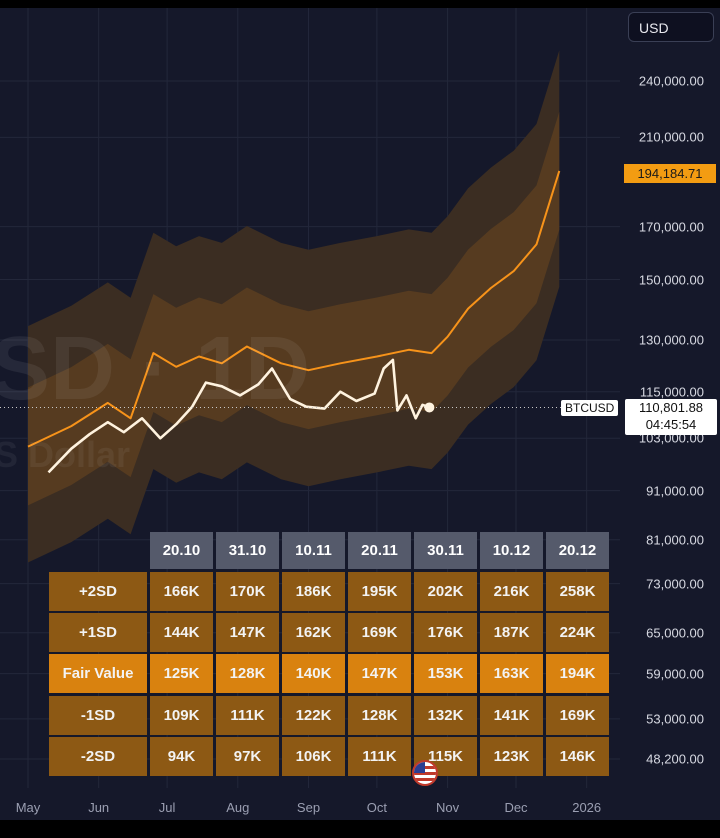 The height and width of the screenshot is (838, 720). What do you see at coordinates (511, 591) in the screenshot?
I see `value-cell: 216K` at bounding box center [511, 591].